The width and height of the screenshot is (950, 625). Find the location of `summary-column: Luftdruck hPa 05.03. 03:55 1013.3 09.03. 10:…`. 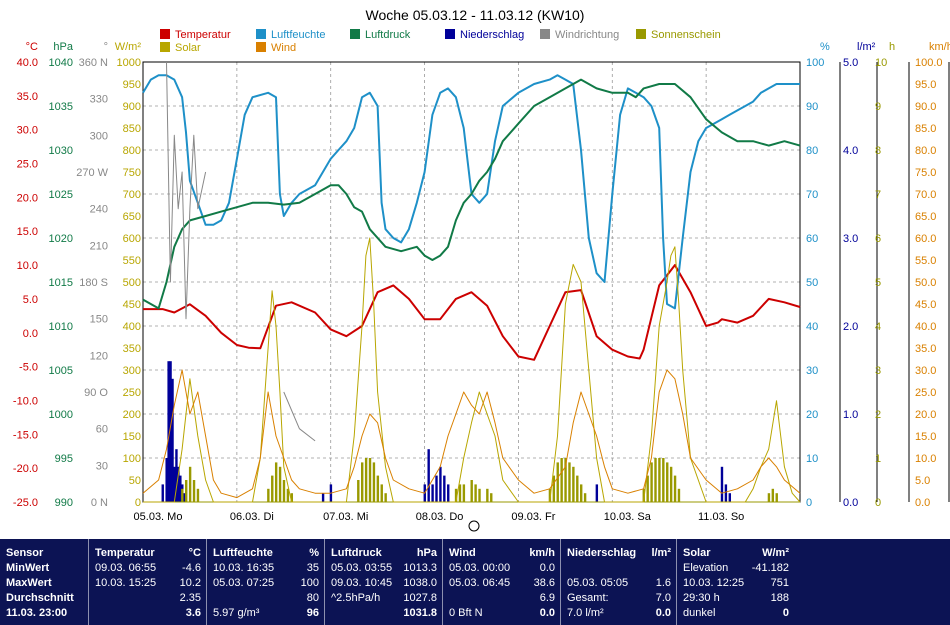

summary-column: Luftdruck hPa 05.03. 03:55 1013.3 09.03. 10:… is located at coordinates (383, 582).